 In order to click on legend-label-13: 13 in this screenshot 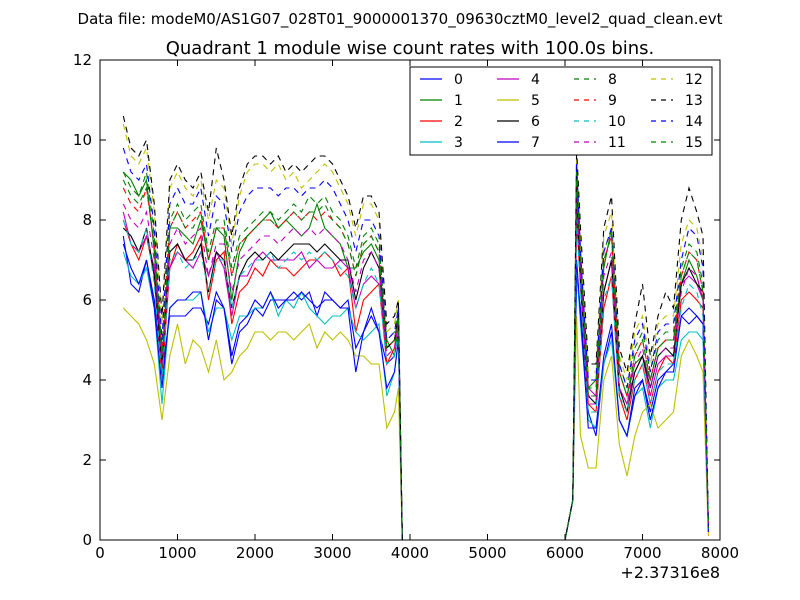, I will do `click(694, 101)`.